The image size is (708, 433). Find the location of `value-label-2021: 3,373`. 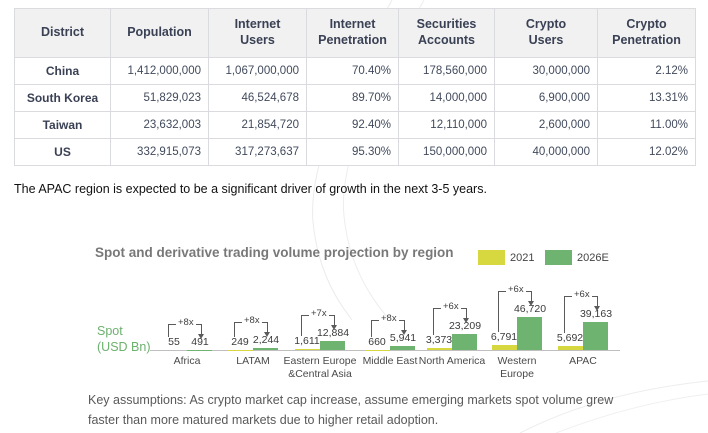

value-label-2021: 3,373 is located at coordinates (439, 339).